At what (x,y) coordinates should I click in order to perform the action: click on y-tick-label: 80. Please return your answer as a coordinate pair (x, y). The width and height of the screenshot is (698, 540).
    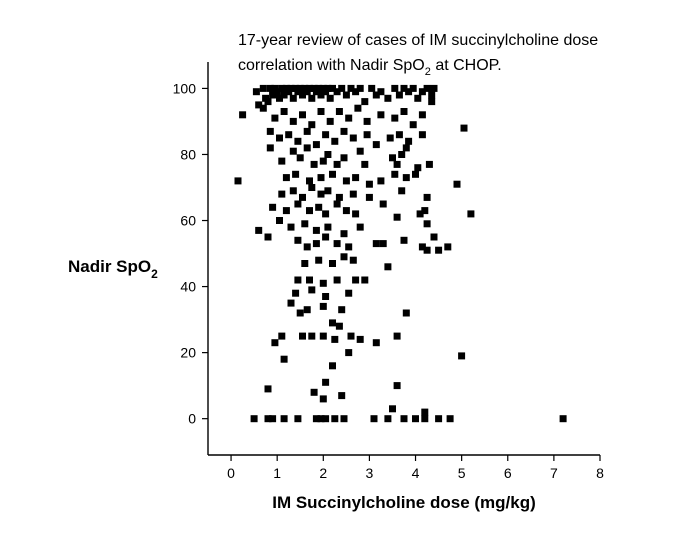
    Looking at the image, I should click on (188, 154).